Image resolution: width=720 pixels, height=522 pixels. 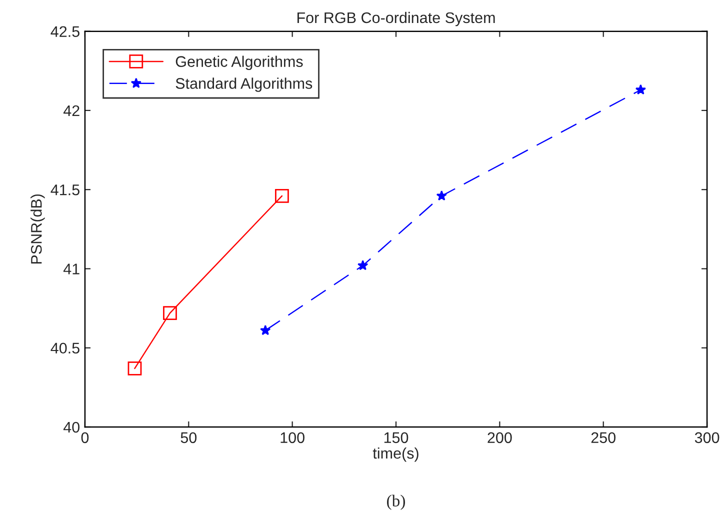 I want to click on x-tick-label: 100, so click(x=292, y=438).